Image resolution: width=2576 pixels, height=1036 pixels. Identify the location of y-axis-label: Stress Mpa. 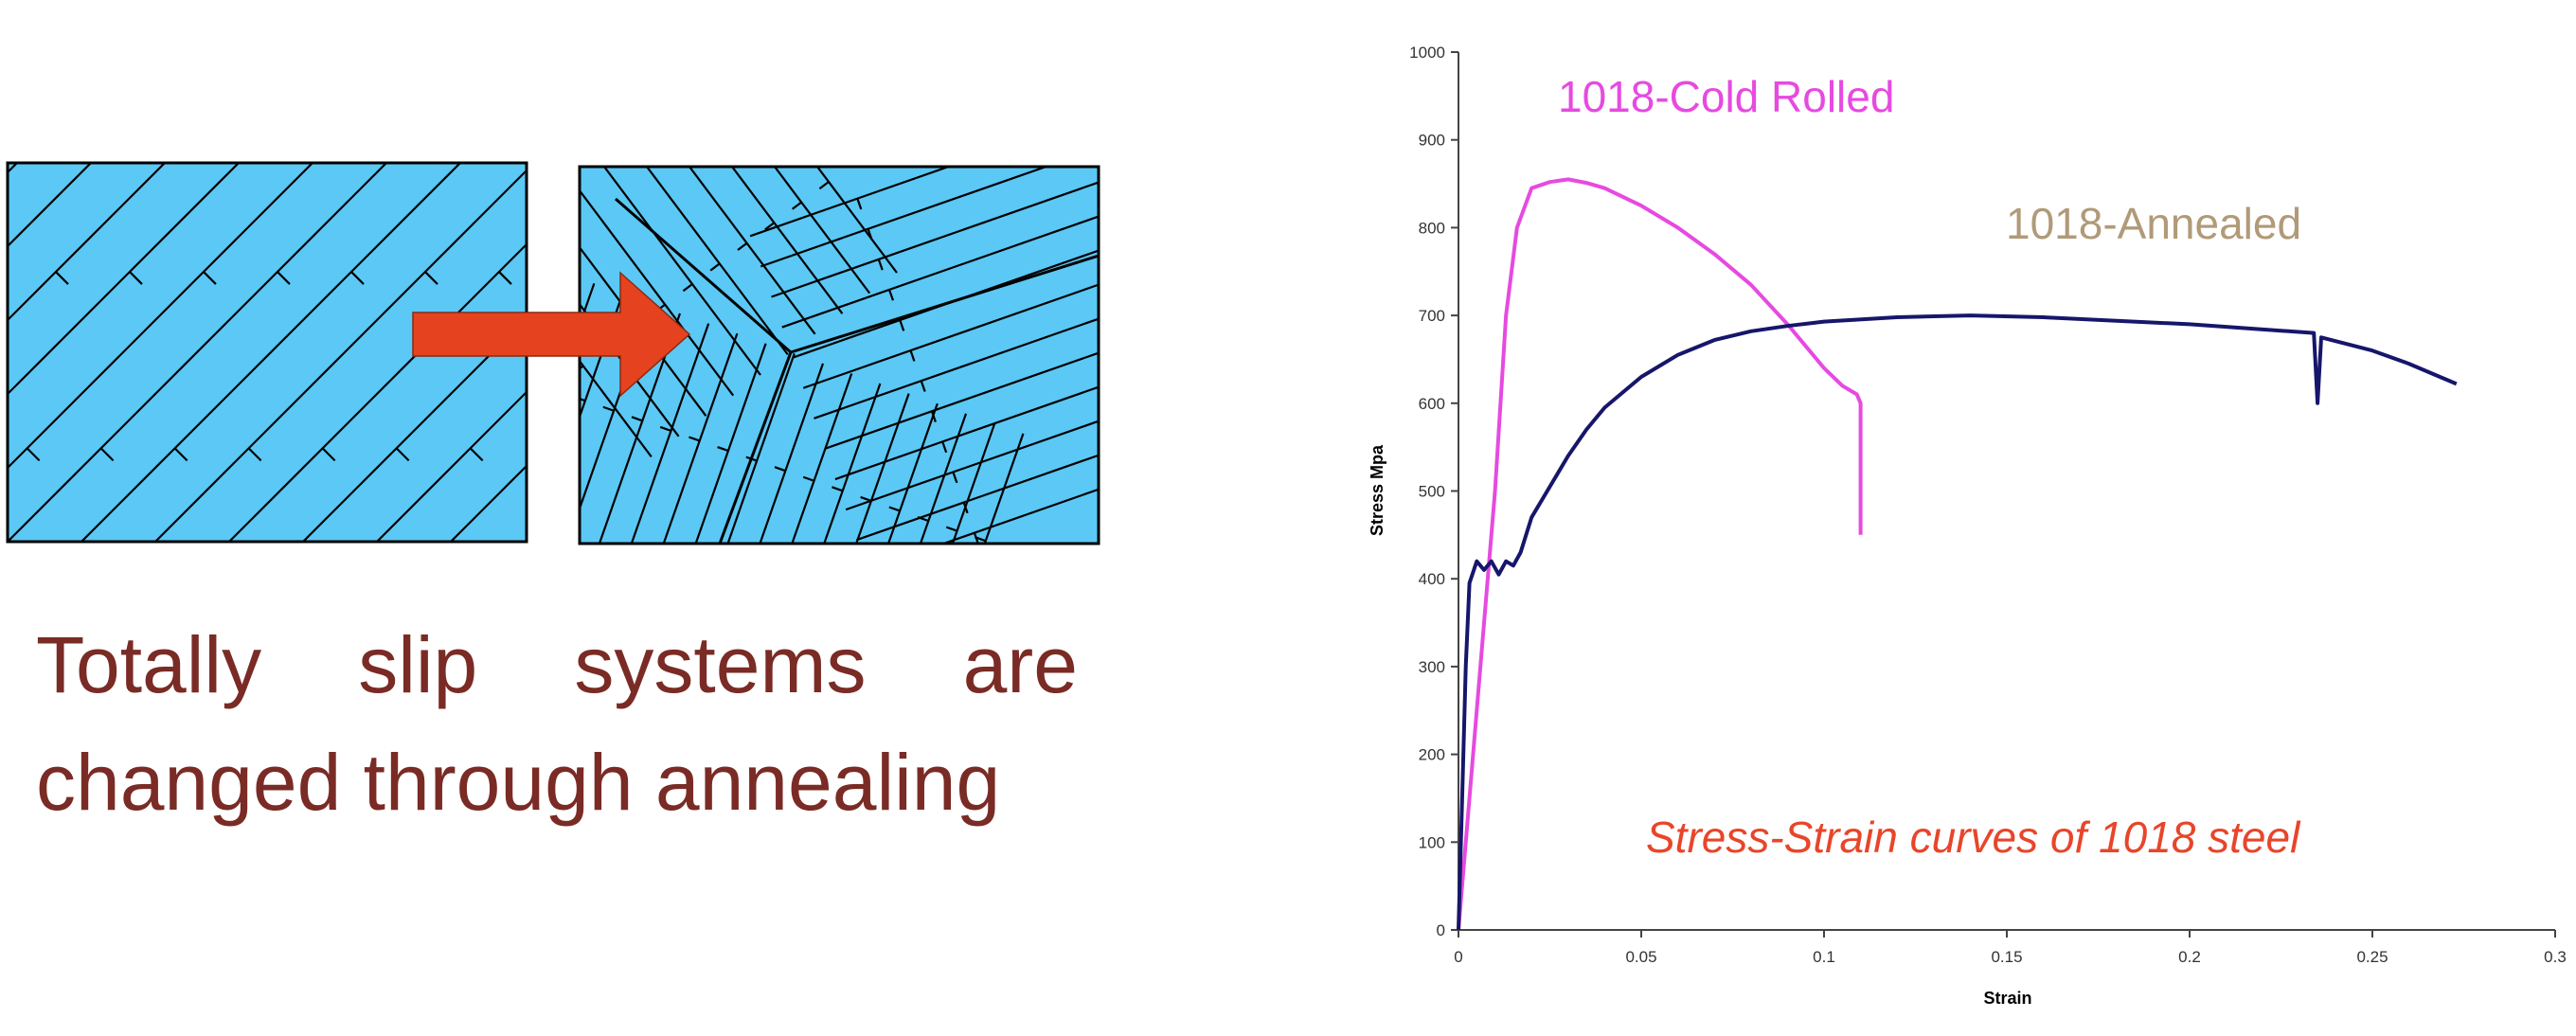
(1377, 490).